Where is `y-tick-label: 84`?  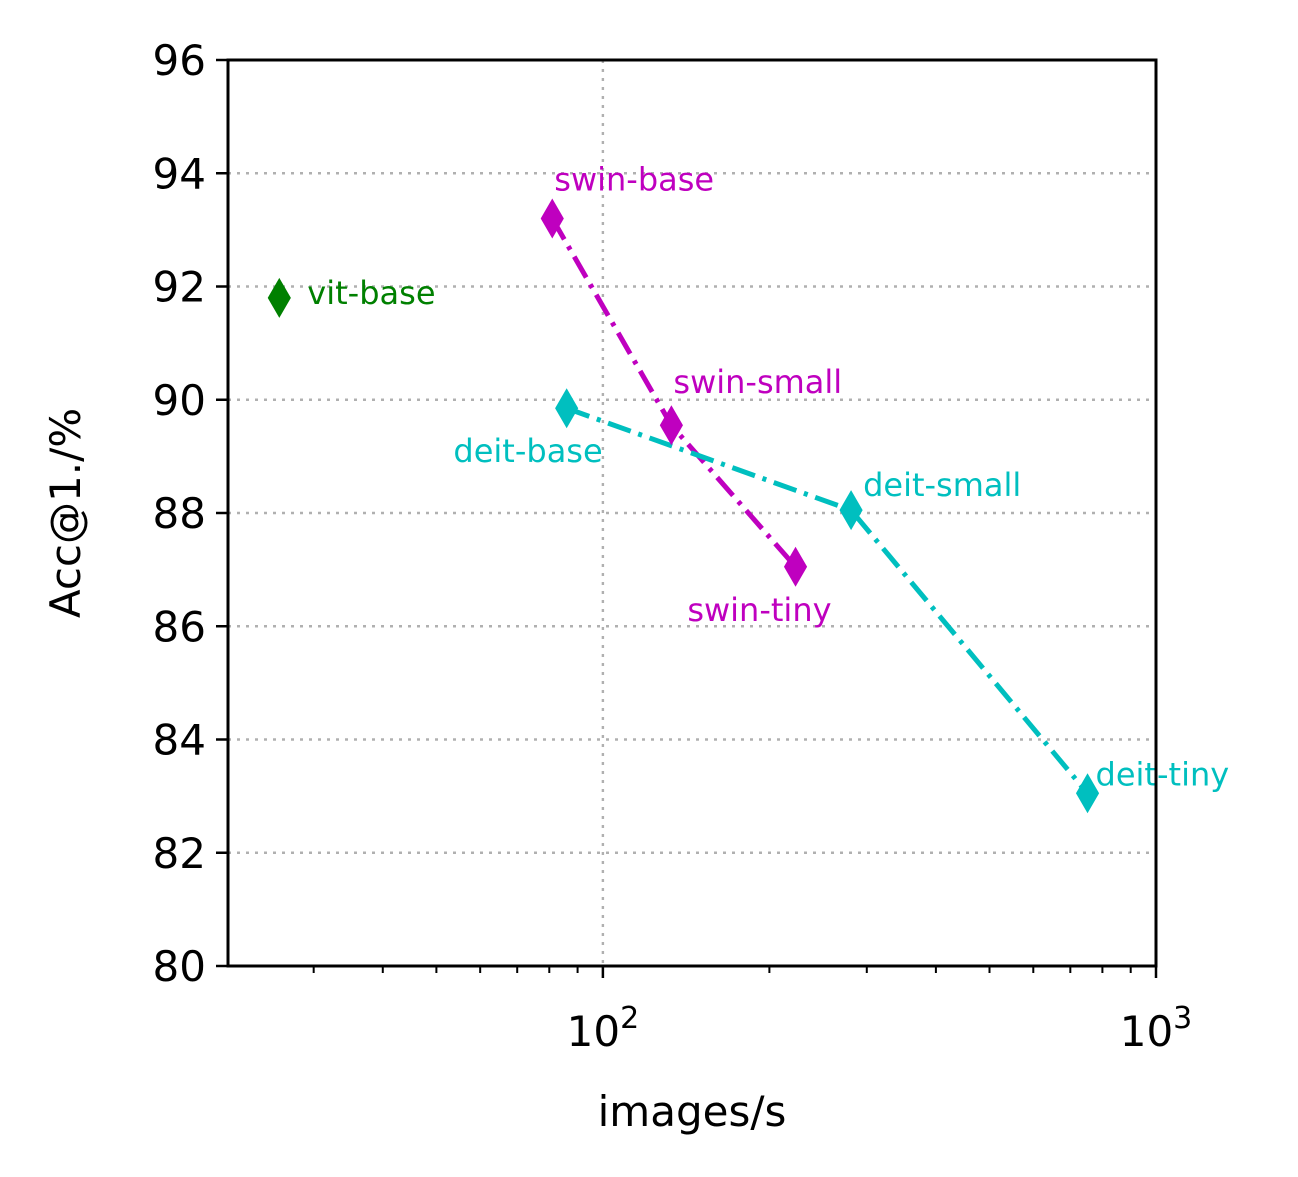
y-tick-label: 84 is located at coordinates (179, 740).